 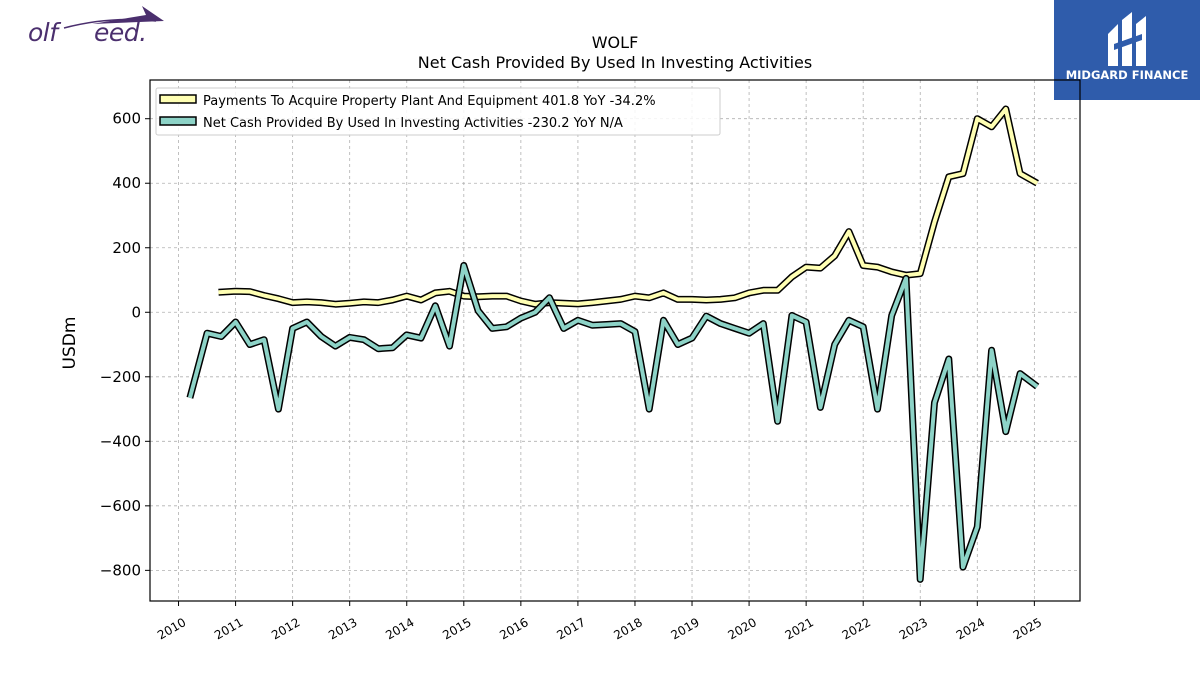 What do you see at coordinates (970, 628) in the screenshot?
I see `x-tick-label: 2024` at bounding box center [970, 628].